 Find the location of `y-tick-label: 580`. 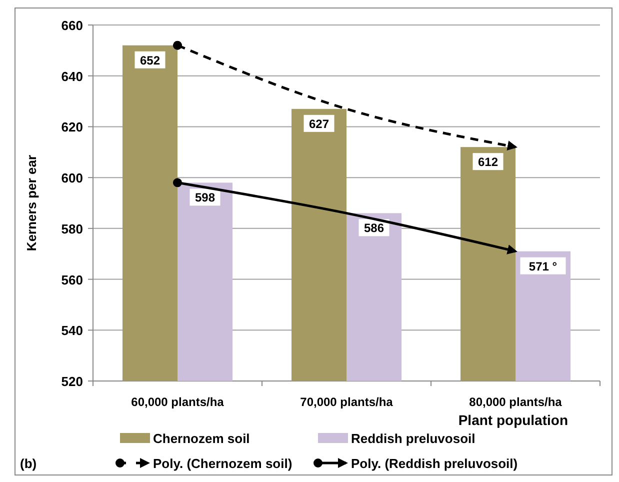

y-tick-label: 580 is located at coordinates (72, 228).